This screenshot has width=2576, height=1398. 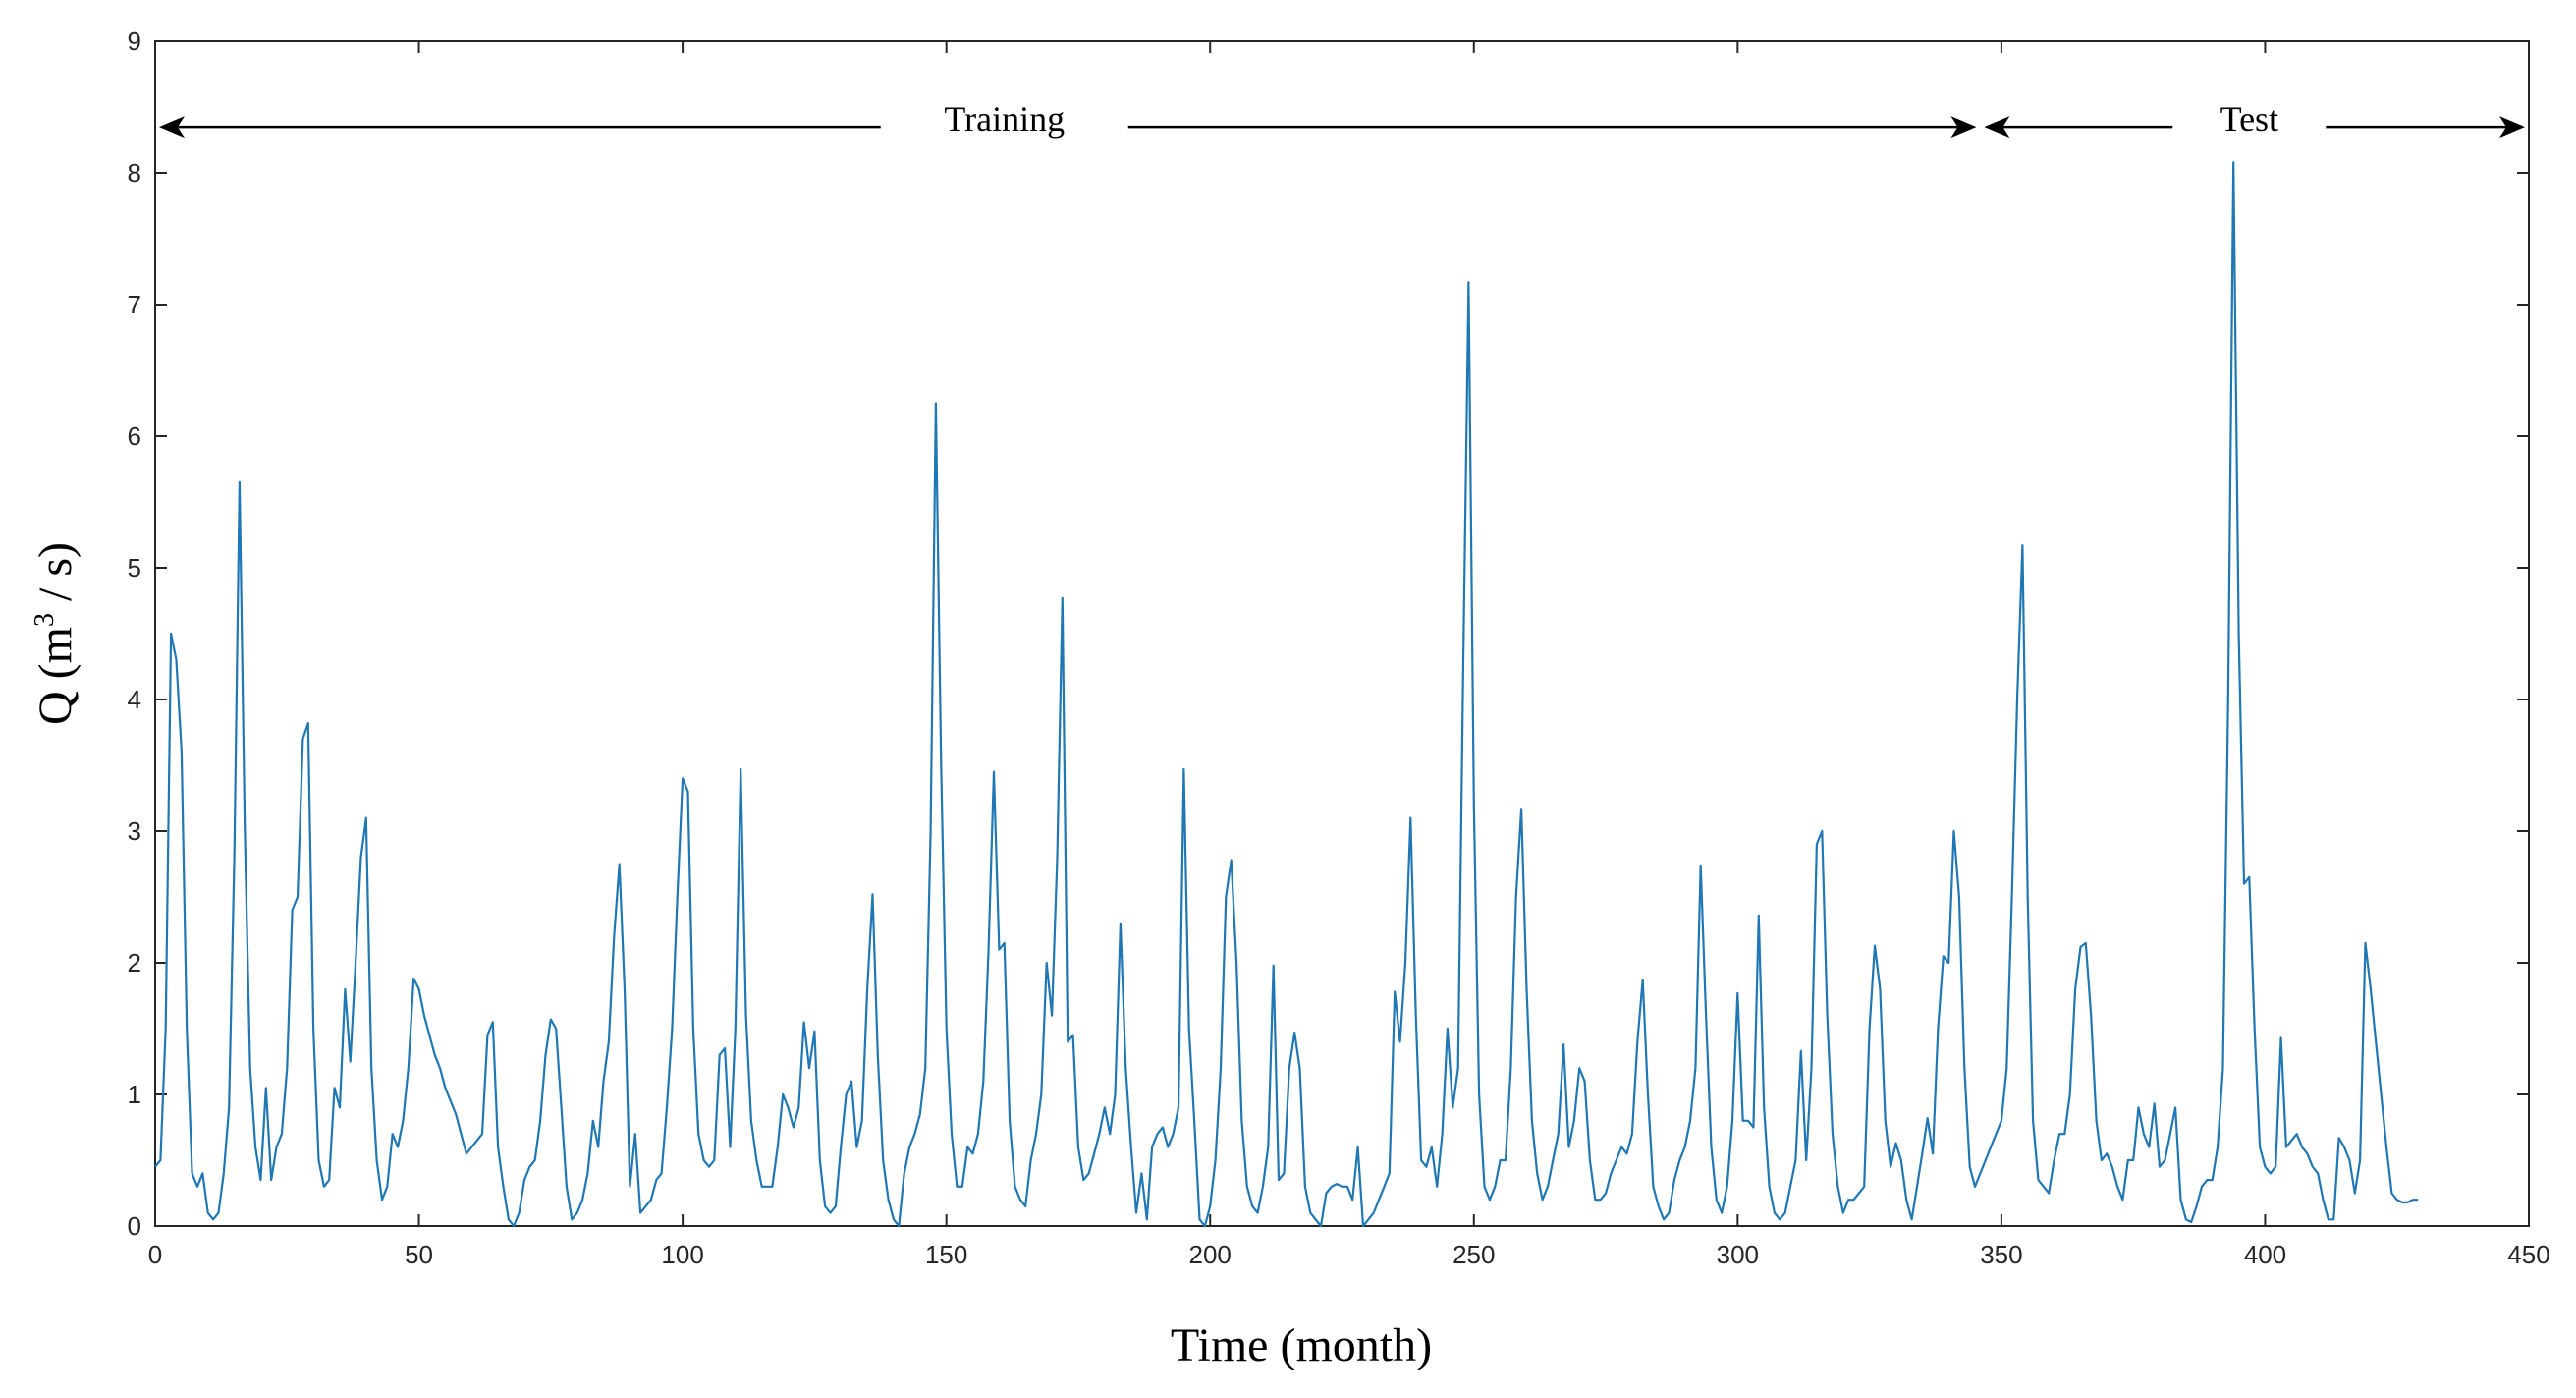 I want to click on x-tick-label: 400, so click(x=2265, y=1254).